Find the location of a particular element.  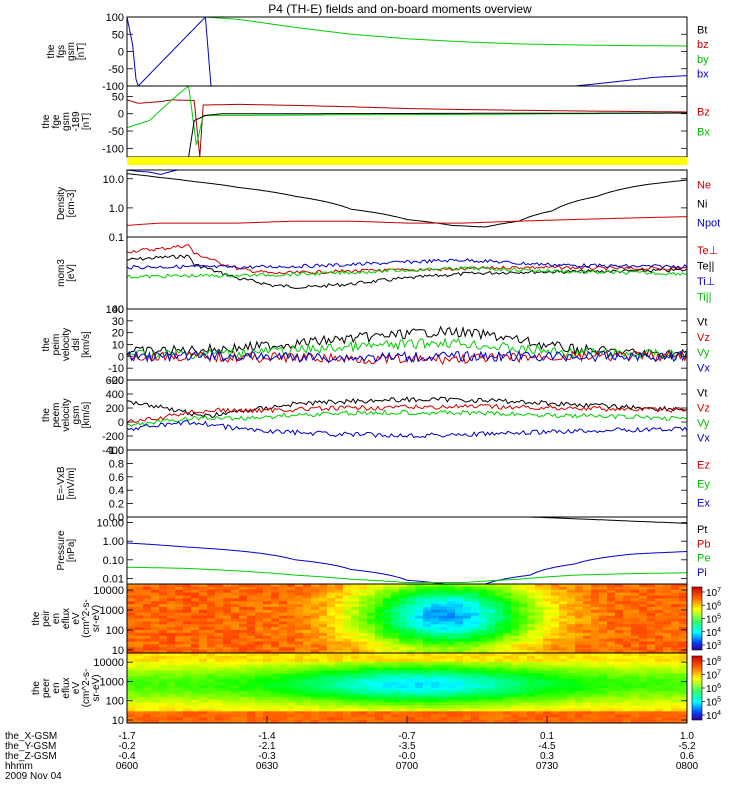

colorbar-label: 105 is located at coordinates (713, 703).